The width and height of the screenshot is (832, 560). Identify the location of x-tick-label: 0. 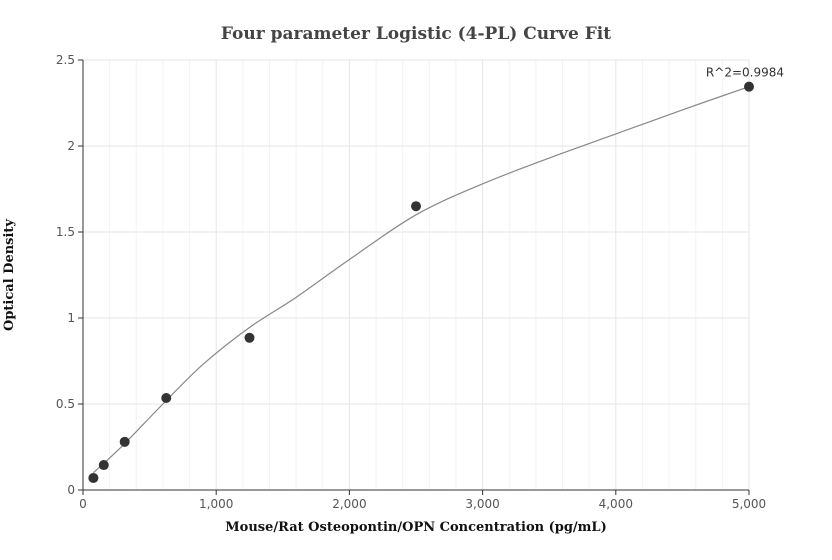
(83, 504).